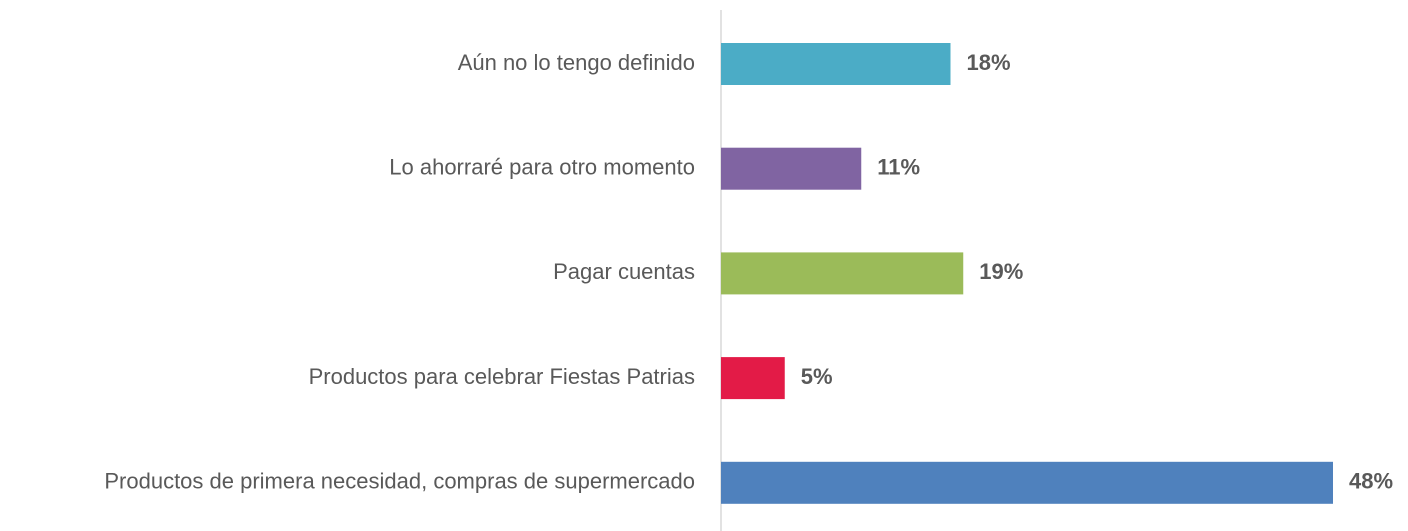 The width and height of the screenshot is (1408, 531). Describe the element at coordinates (1371, 481) in the screenshot. I see `value-label: 48%` at that location.